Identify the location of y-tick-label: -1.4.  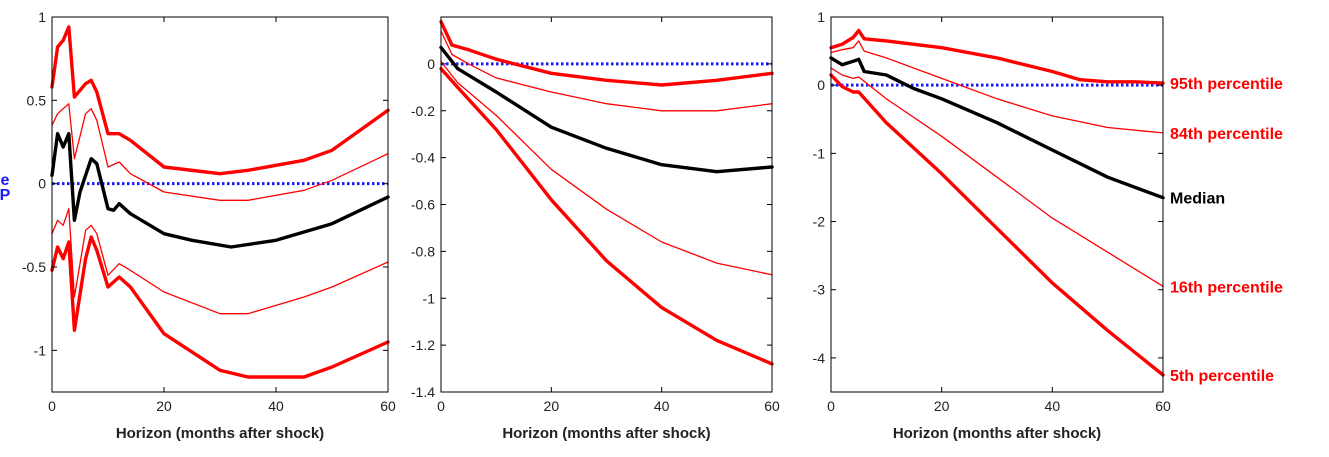
(423, 392).